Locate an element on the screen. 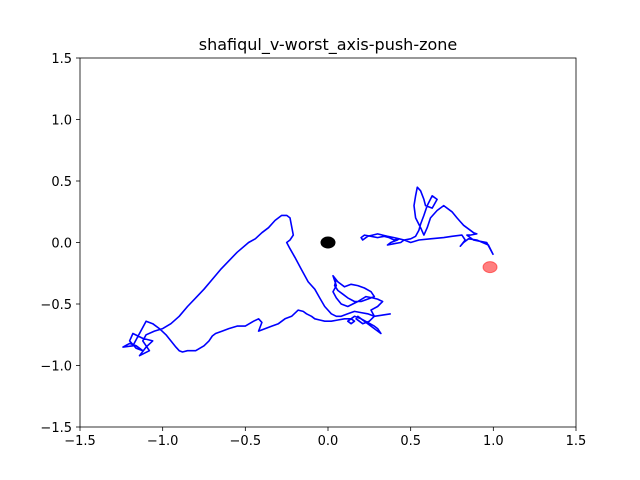 The height and width of the screenshot is (480, 640). y-tick-label: 0.5 is located at coordinates (61, 182).